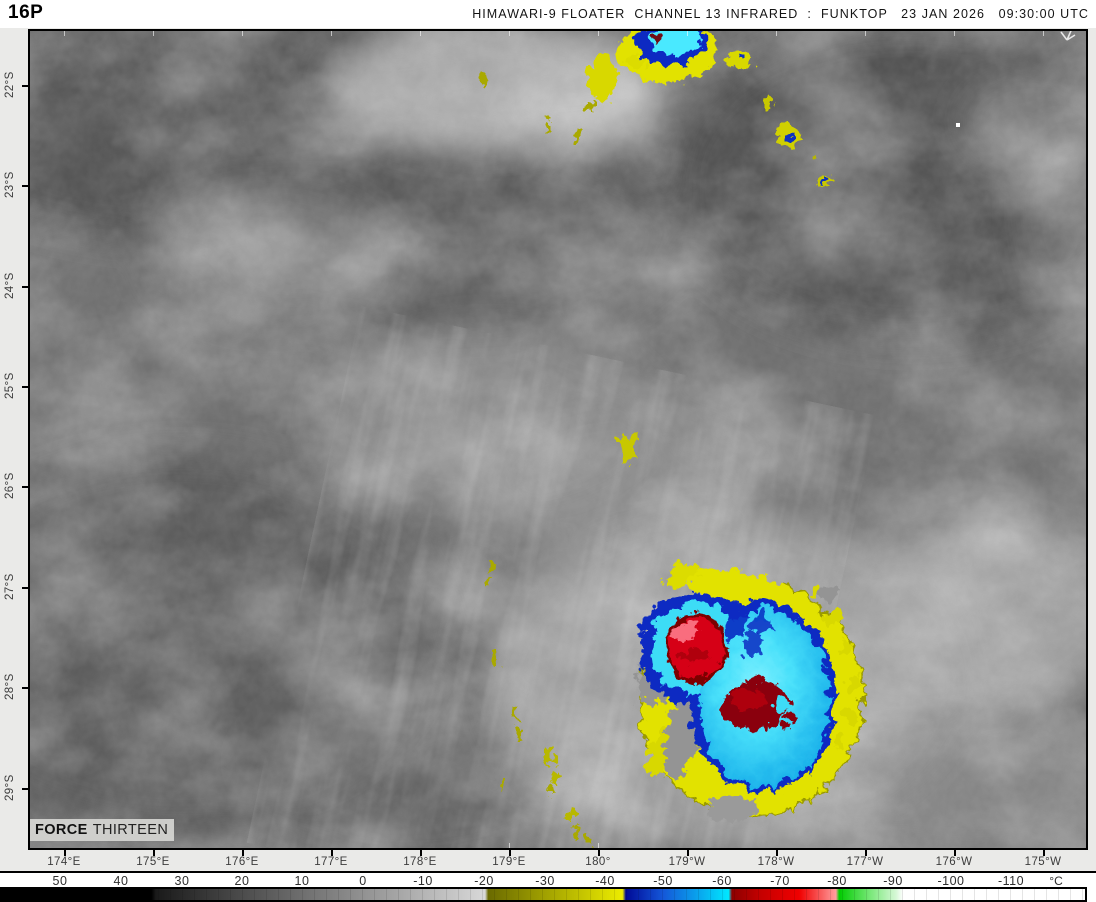 This screenshot has height=902, width=1096. I want to click on temp-label: -90, so click(893, 880).